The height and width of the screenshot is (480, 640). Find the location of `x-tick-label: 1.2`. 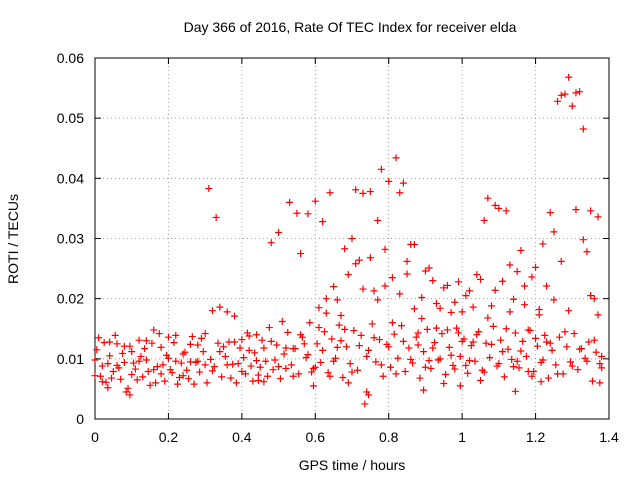

x-tick-label: 1.2 is located at coordinates (536, 437).